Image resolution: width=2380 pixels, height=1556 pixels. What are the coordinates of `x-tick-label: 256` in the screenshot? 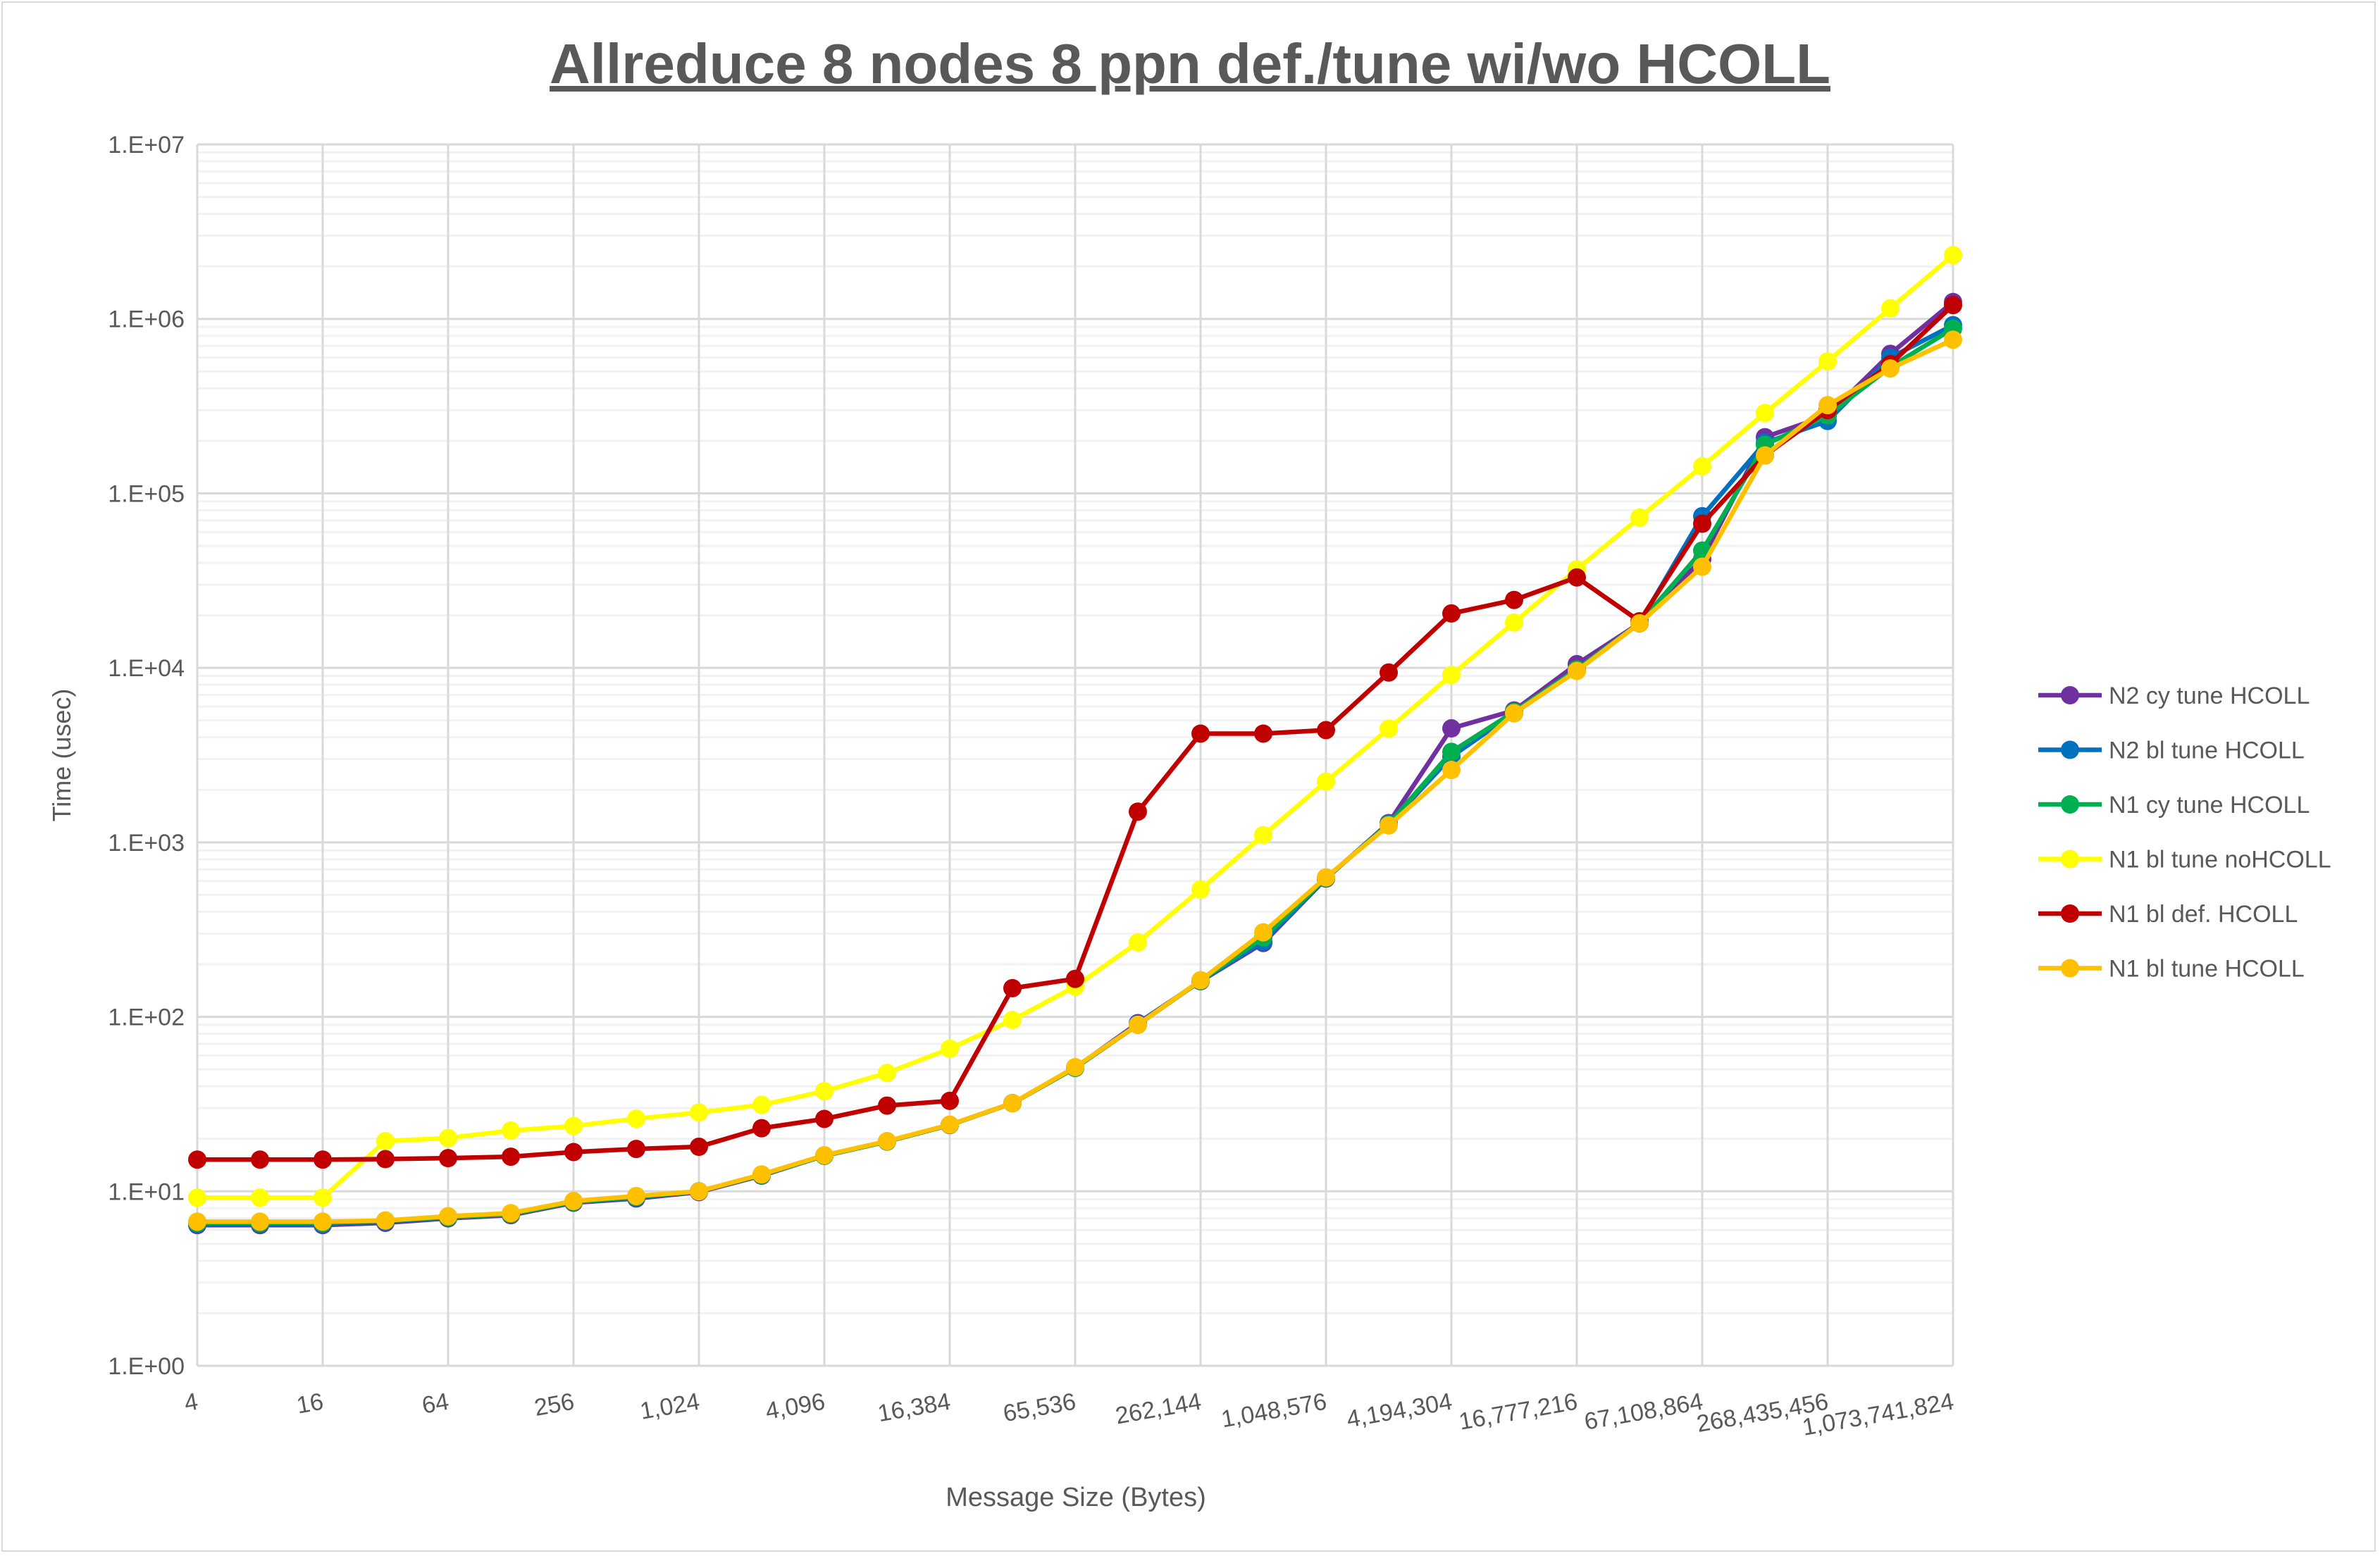 It's located at (554, 1404).